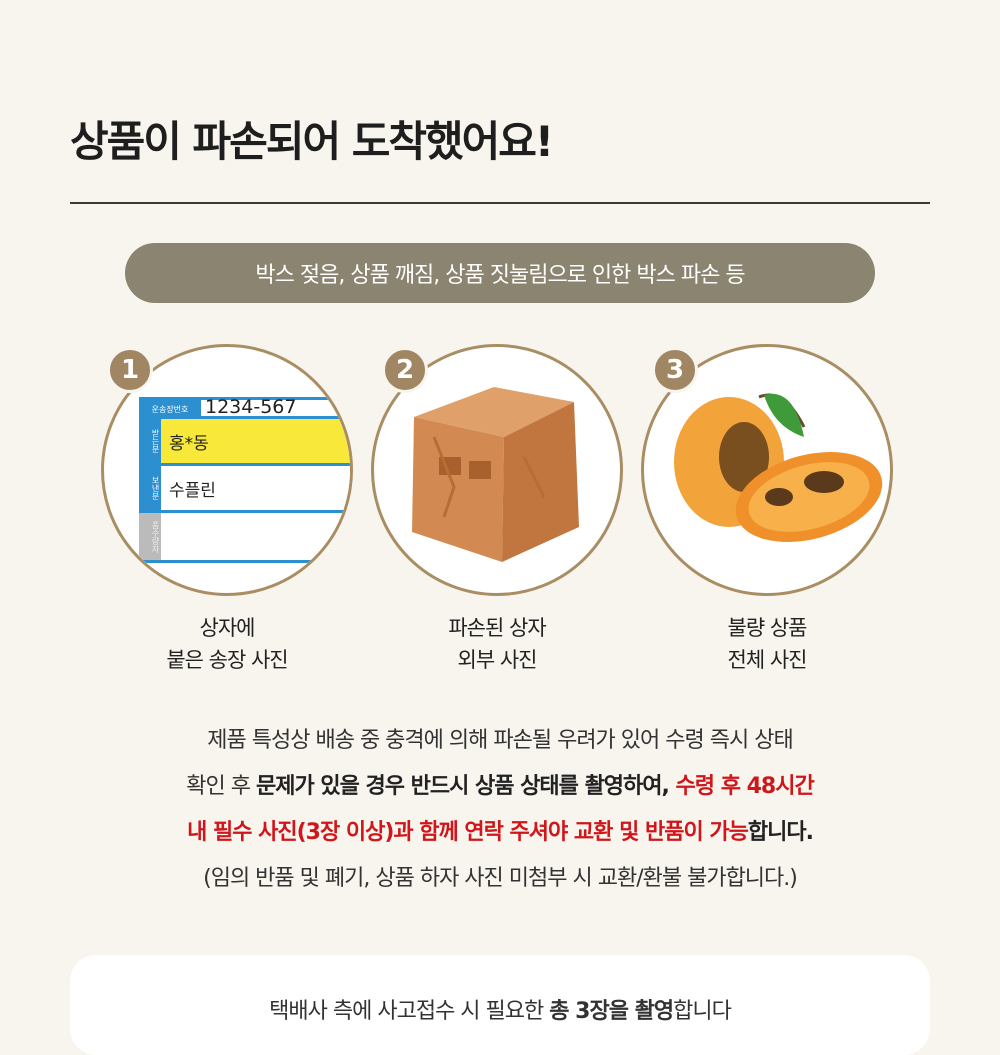  Describe the element at coordinates (497, 644) in the screenshot. I see `step-caption-2: 파손된 상자 외부 사진` at that location.